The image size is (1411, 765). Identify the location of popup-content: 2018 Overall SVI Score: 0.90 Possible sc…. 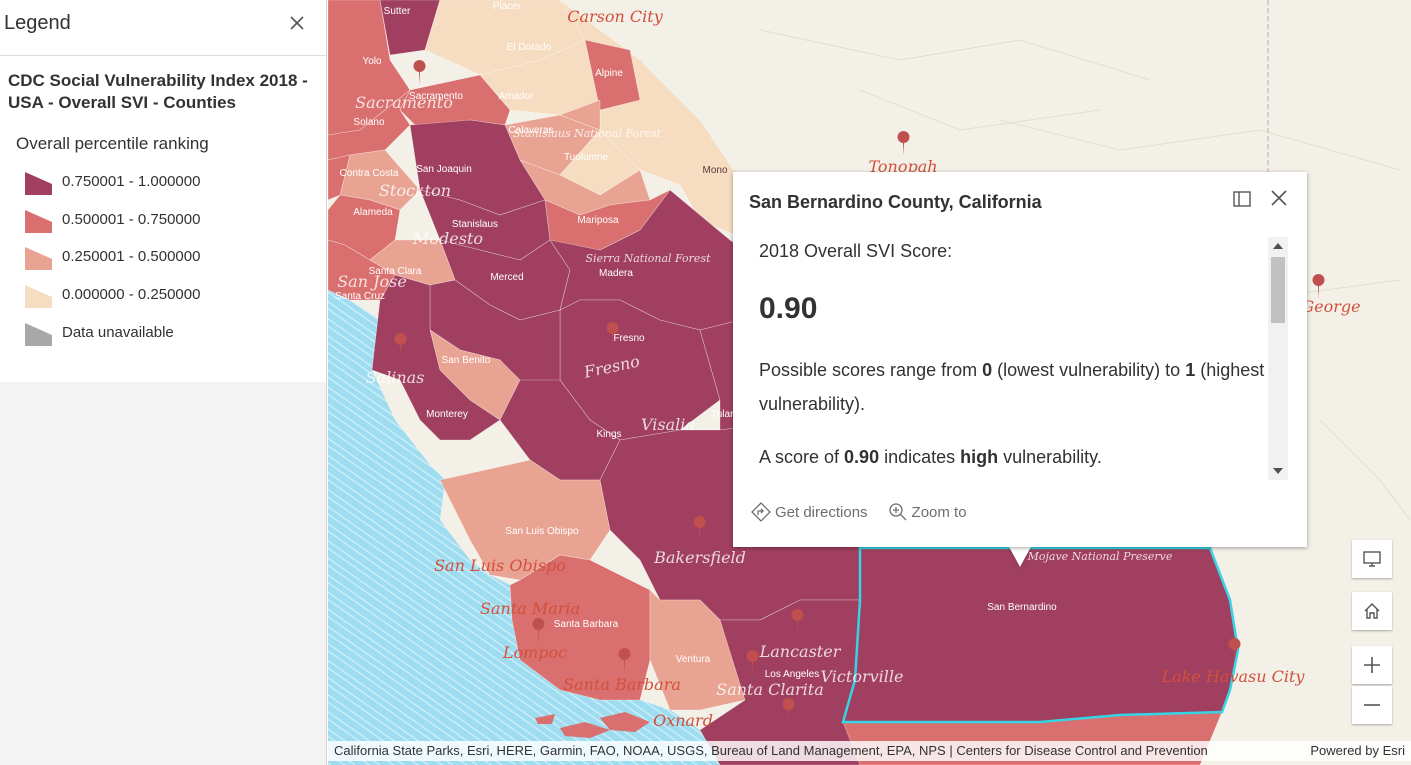
(1014, 358).